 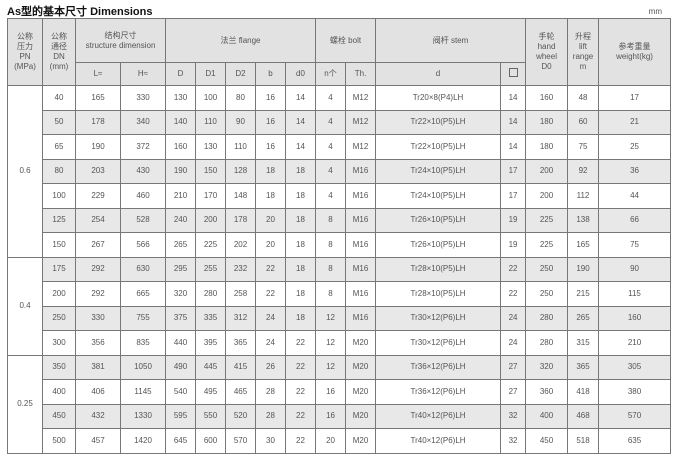 What do you see at coordinates (143, 171) in the screenshot?
I see `table-cell: 430` at bounding box center [143, 171].